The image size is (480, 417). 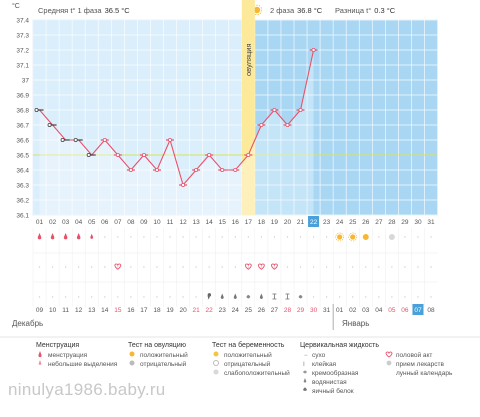 I want to click on calendar-date-label: 06, so click(x=405, y=310).